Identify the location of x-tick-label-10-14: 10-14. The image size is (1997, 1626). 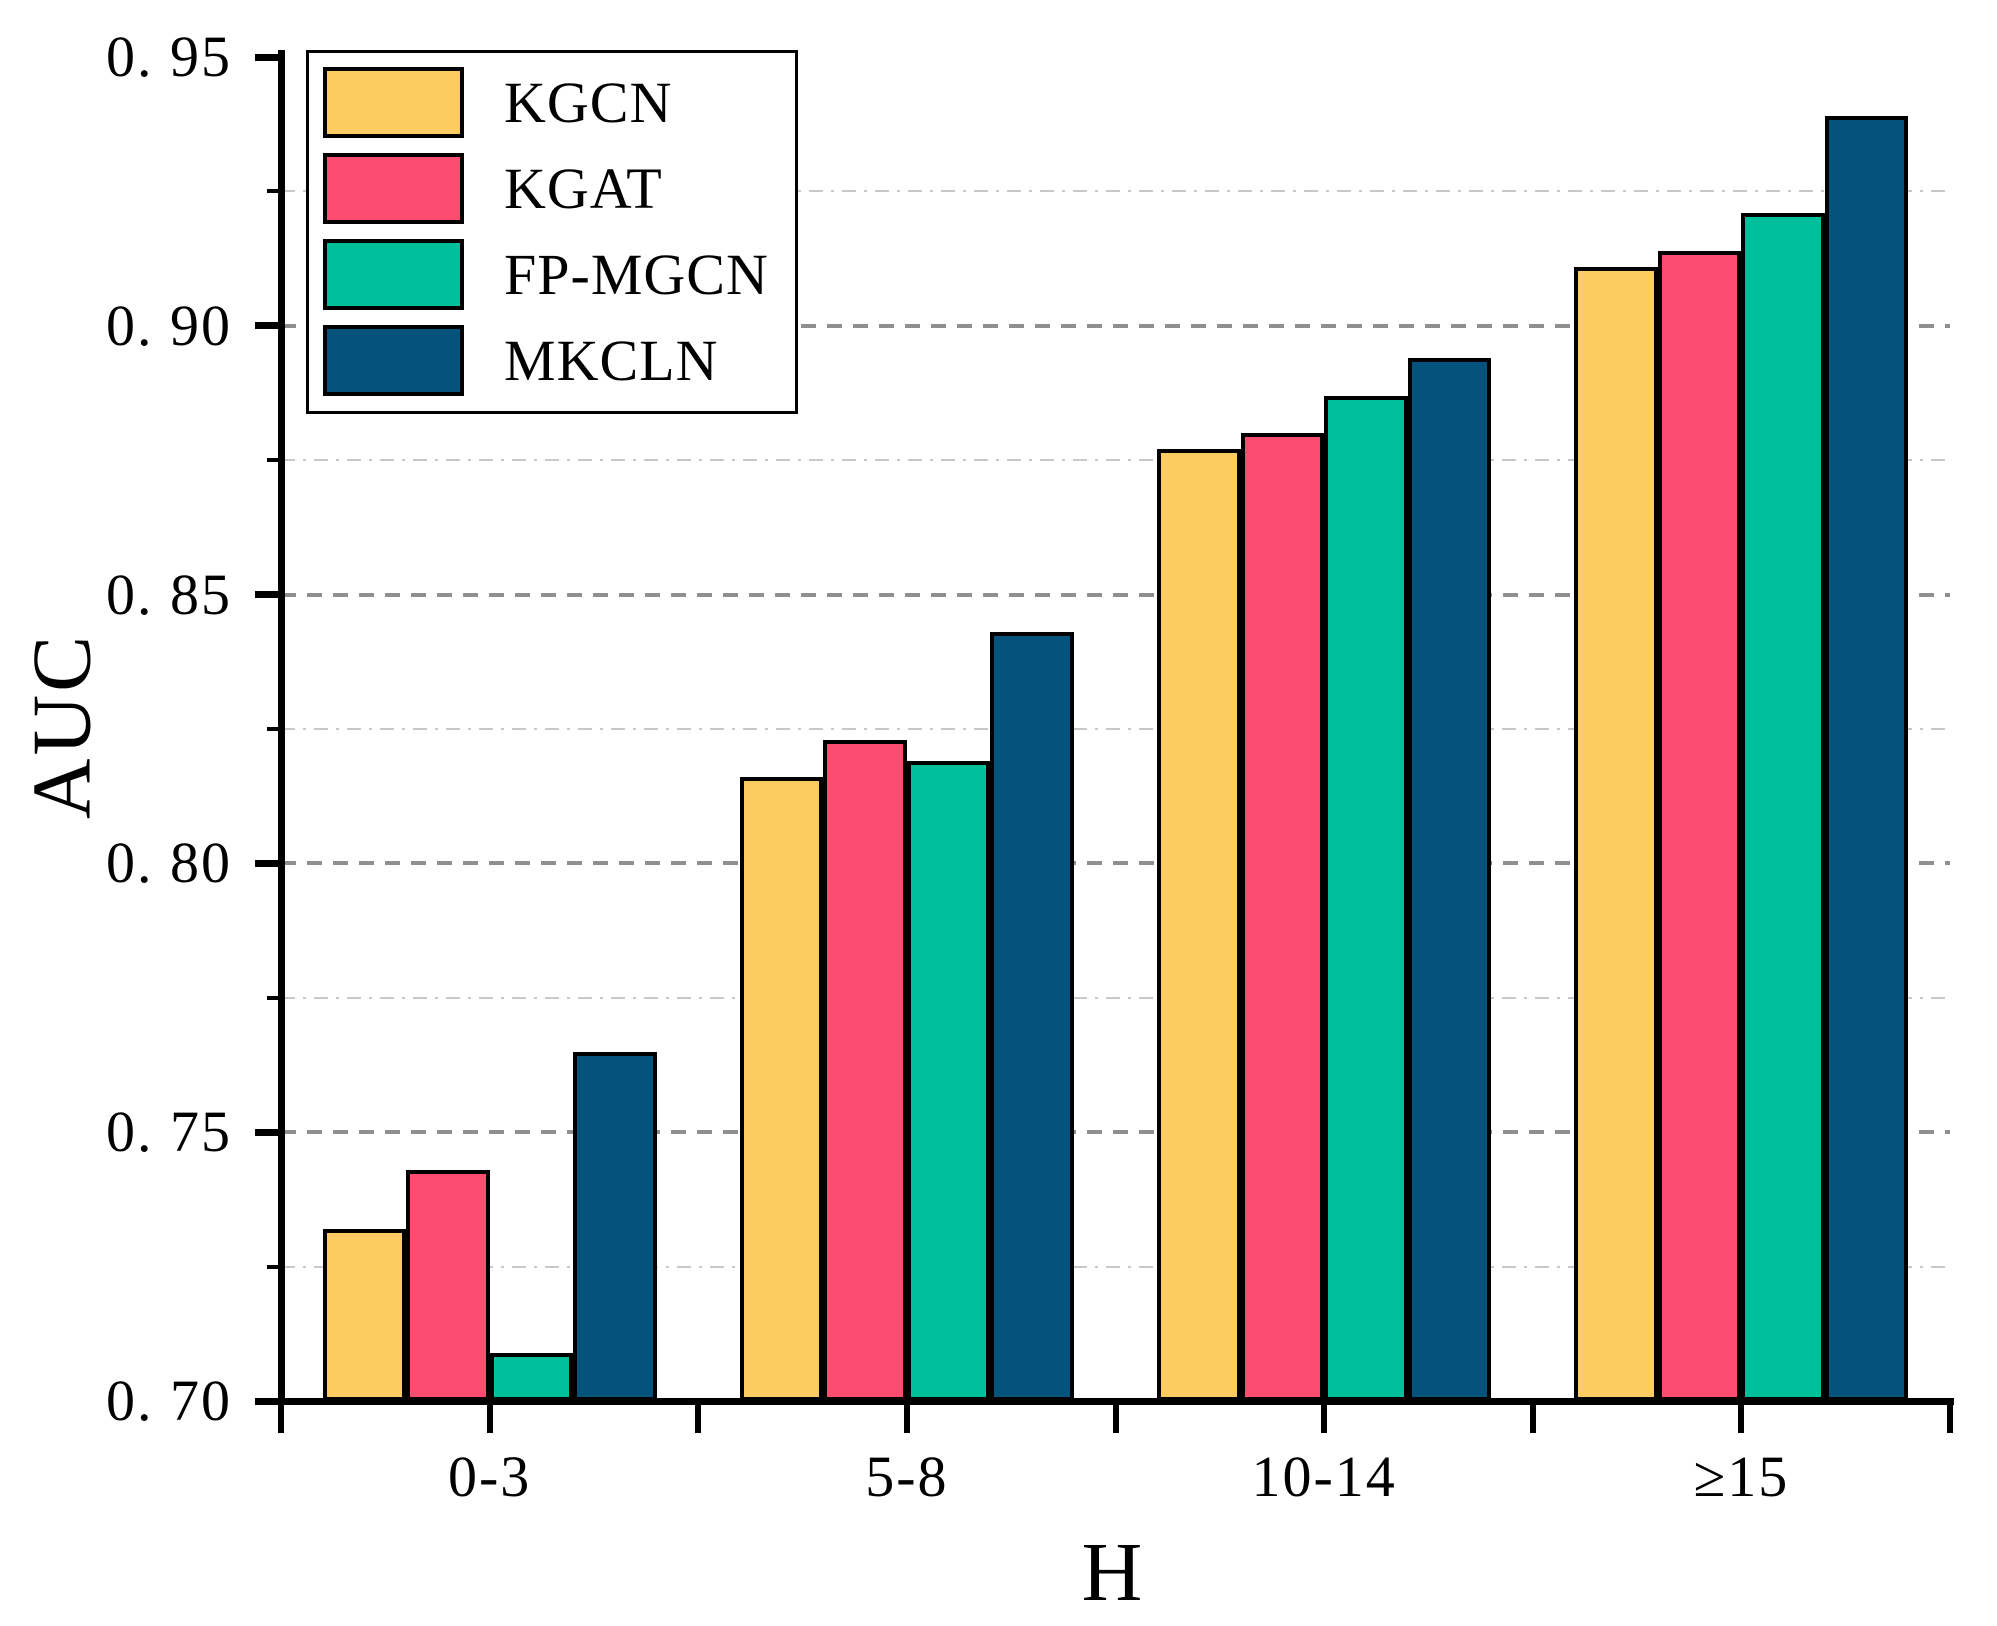
(1324, 1476).